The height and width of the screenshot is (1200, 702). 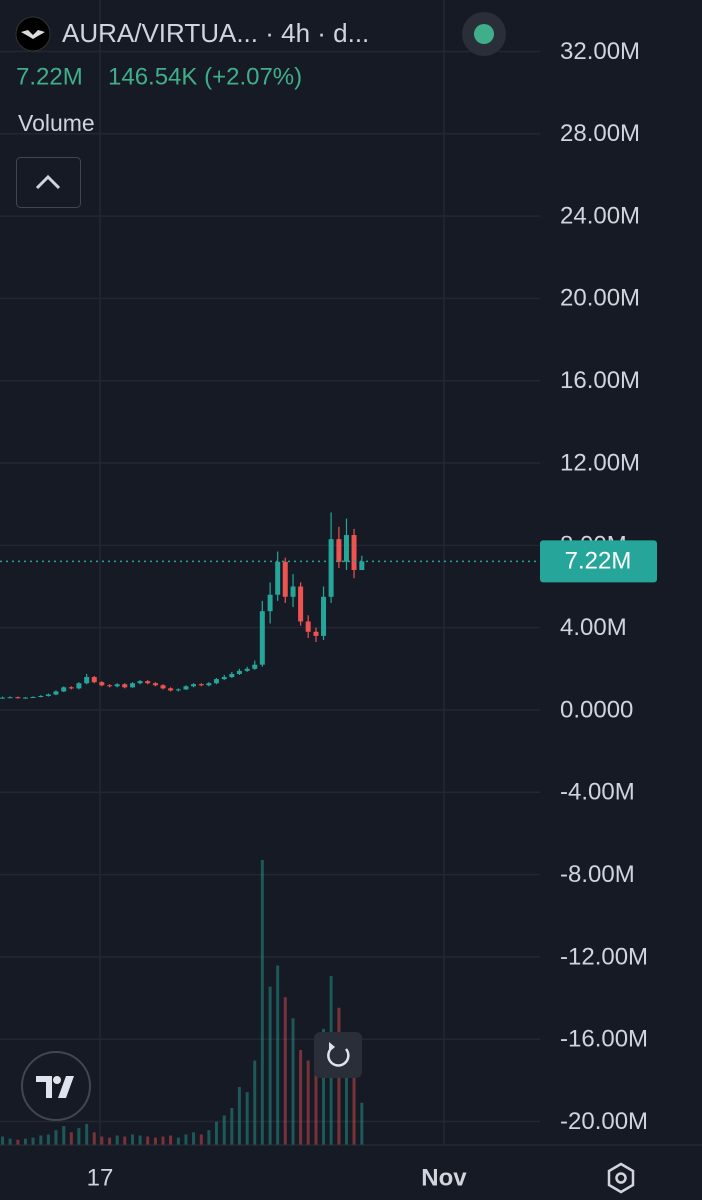 What do you see at coordinates (49, 76) in the screenshot?
I see `last-price: 7.22M` at bounding box center [49, 76].